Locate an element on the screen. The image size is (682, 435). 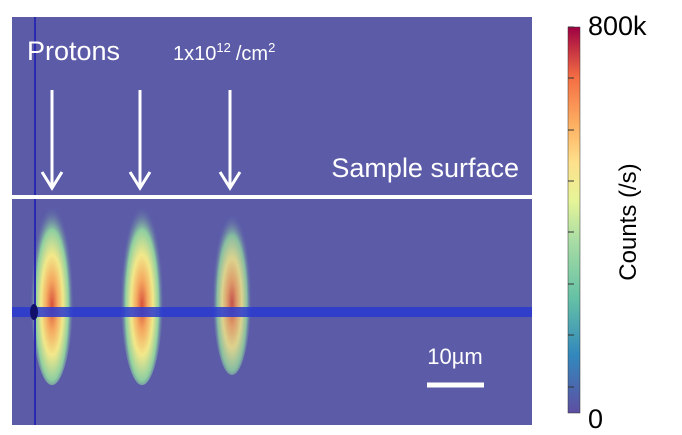
colorbar-max-label: 800k is located at coordinates (617, 26).